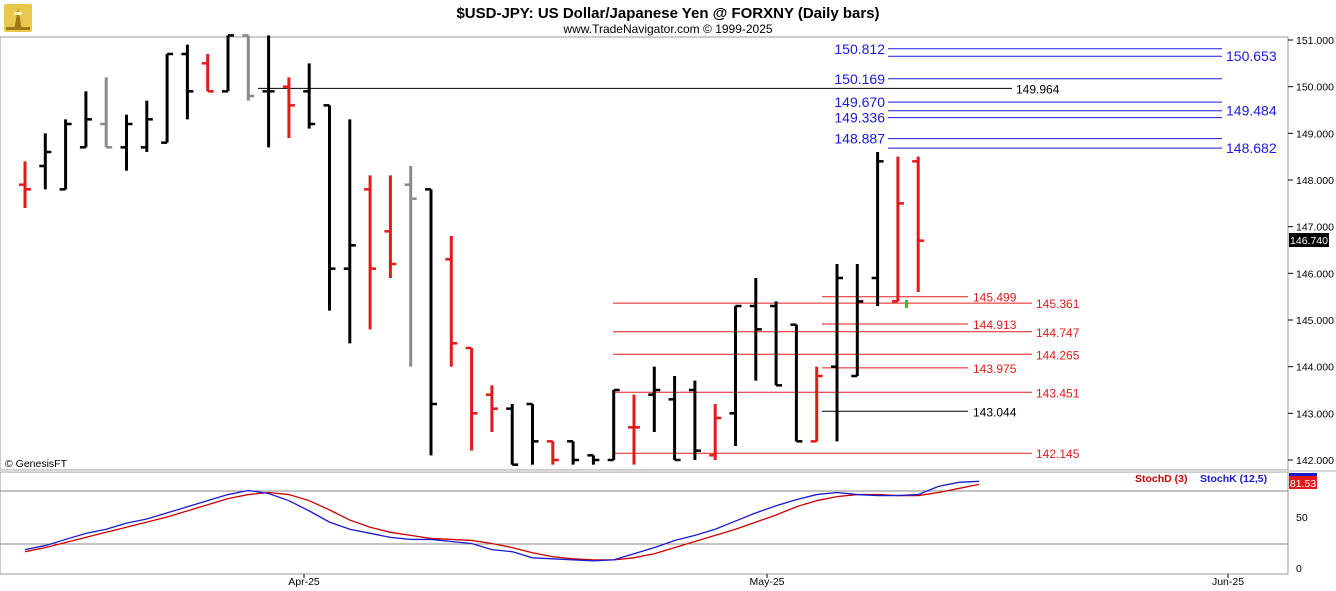  Describe the element at coordinates (1315, 461) in the screenshot. I see `price-tick-label: 142.000` at that location.